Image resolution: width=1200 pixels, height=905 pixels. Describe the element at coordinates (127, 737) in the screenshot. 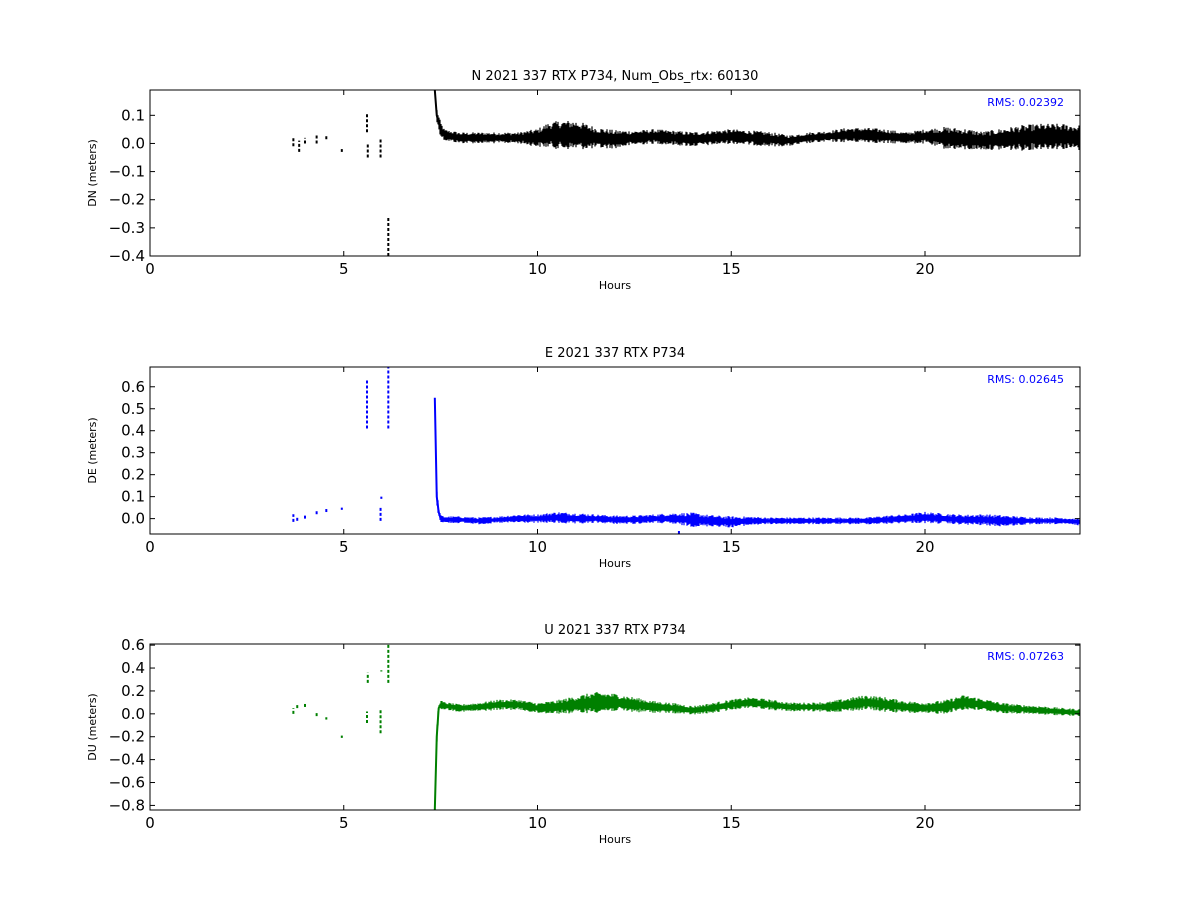

I see `y-tick-label-4: −0.2` at that location.